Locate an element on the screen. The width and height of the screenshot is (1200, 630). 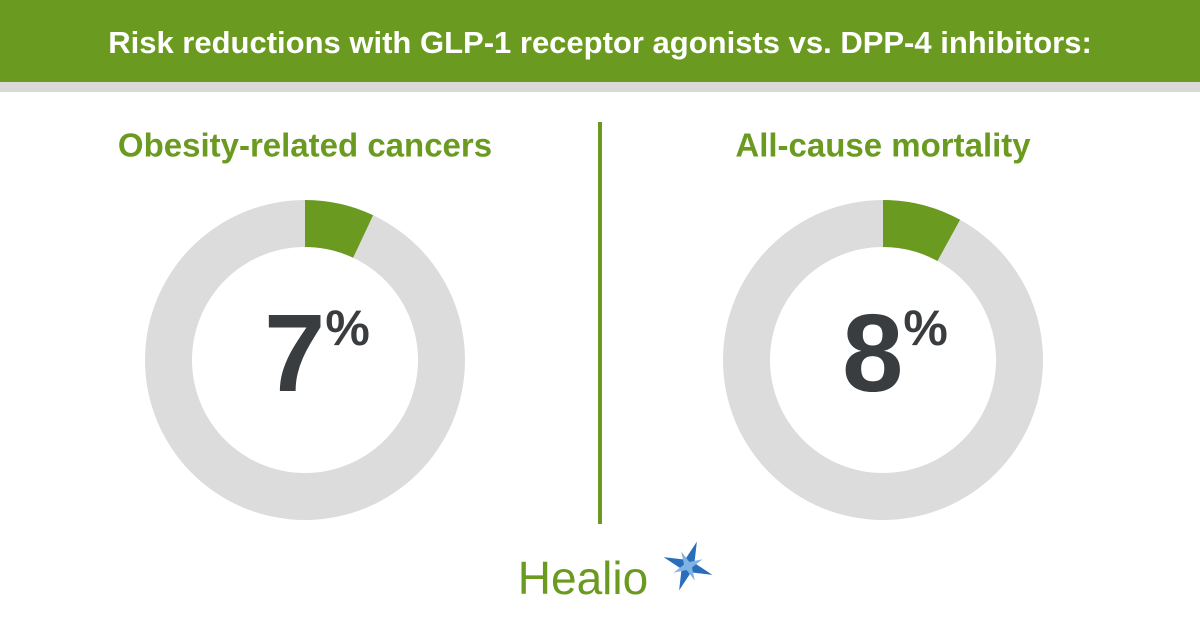
logo: Healio is located at coordinates (615, 572).